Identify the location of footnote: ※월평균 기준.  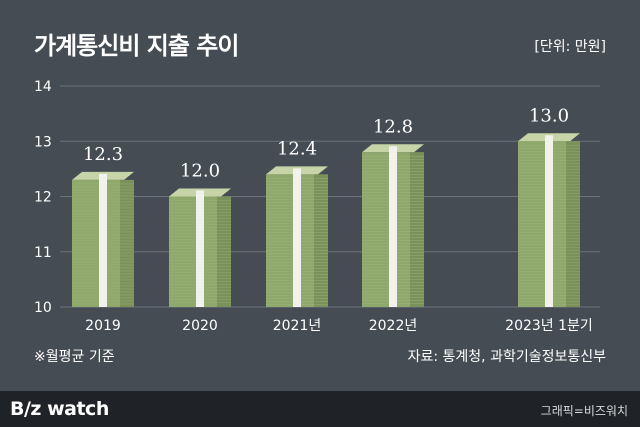
(74, 357).